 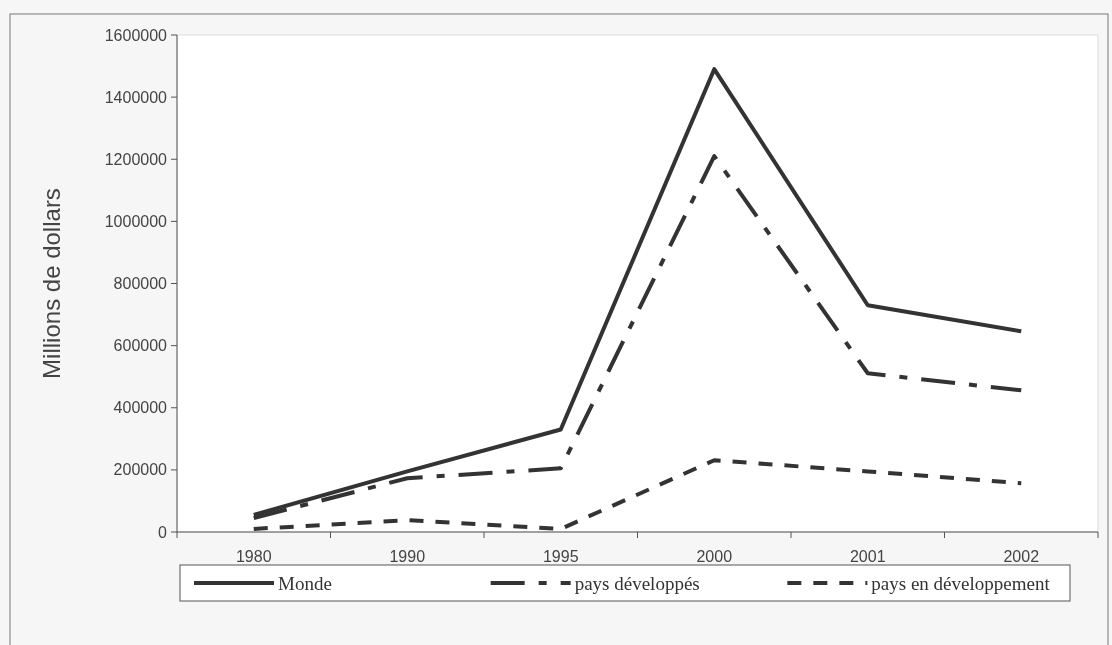 What do you see at coordinates (867, 556) in the screenshot?
I see `x-tick-label: 2001` at bounding box center [867, 556].